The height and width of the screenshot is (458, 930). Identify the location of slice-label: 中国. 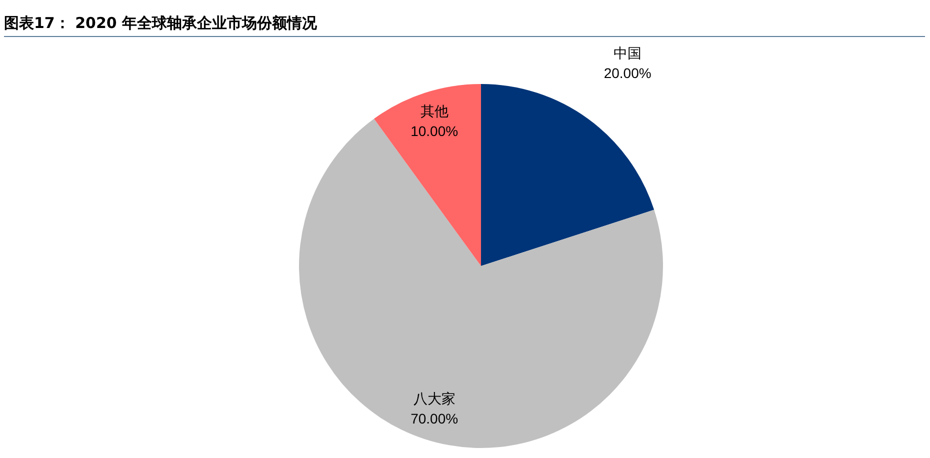
(628, 54).